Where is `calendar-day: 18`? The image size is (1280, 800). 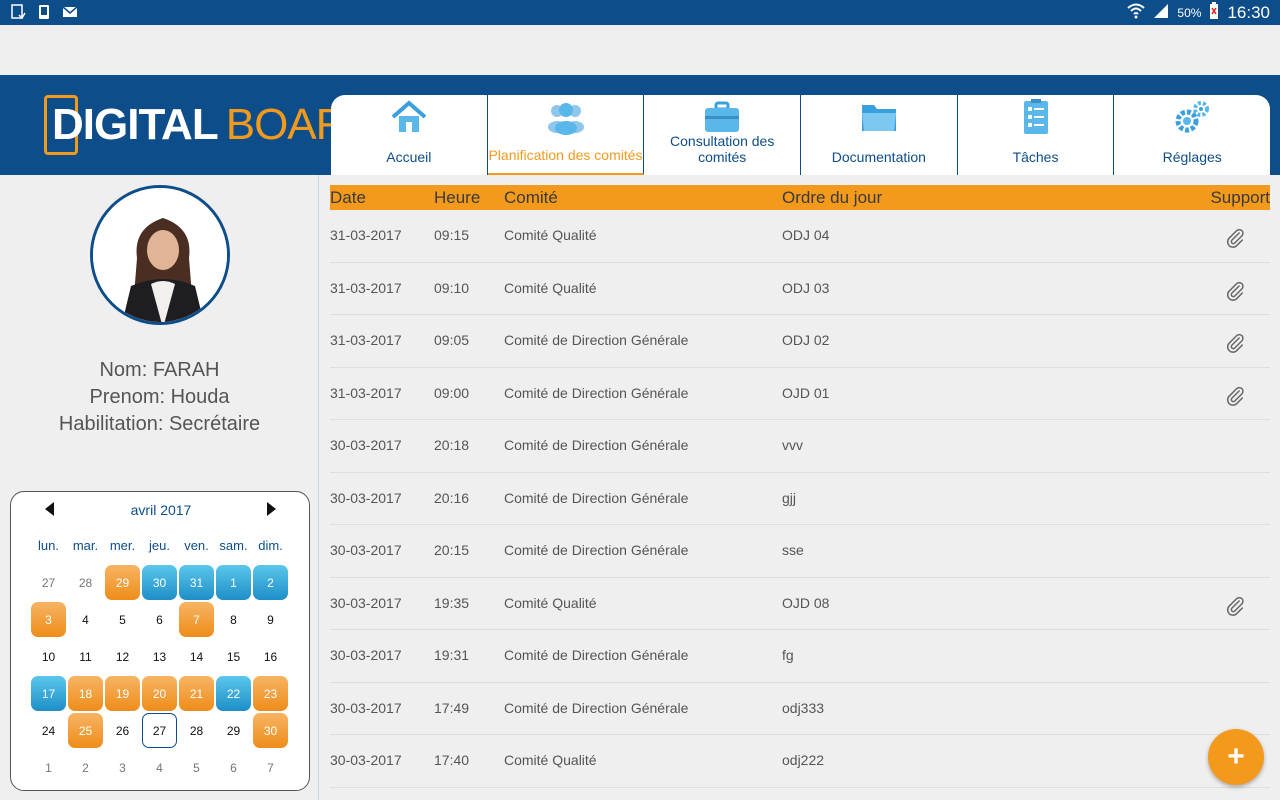
calendar-day: 18 is located at coordinates (85, 693).